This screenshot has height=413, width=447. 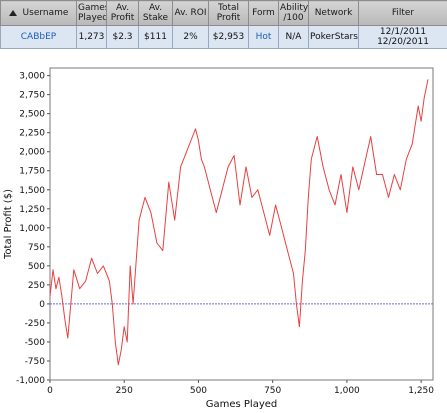 I want to click on col-av-roi: Av. ROI, so click(x=190, y=13).